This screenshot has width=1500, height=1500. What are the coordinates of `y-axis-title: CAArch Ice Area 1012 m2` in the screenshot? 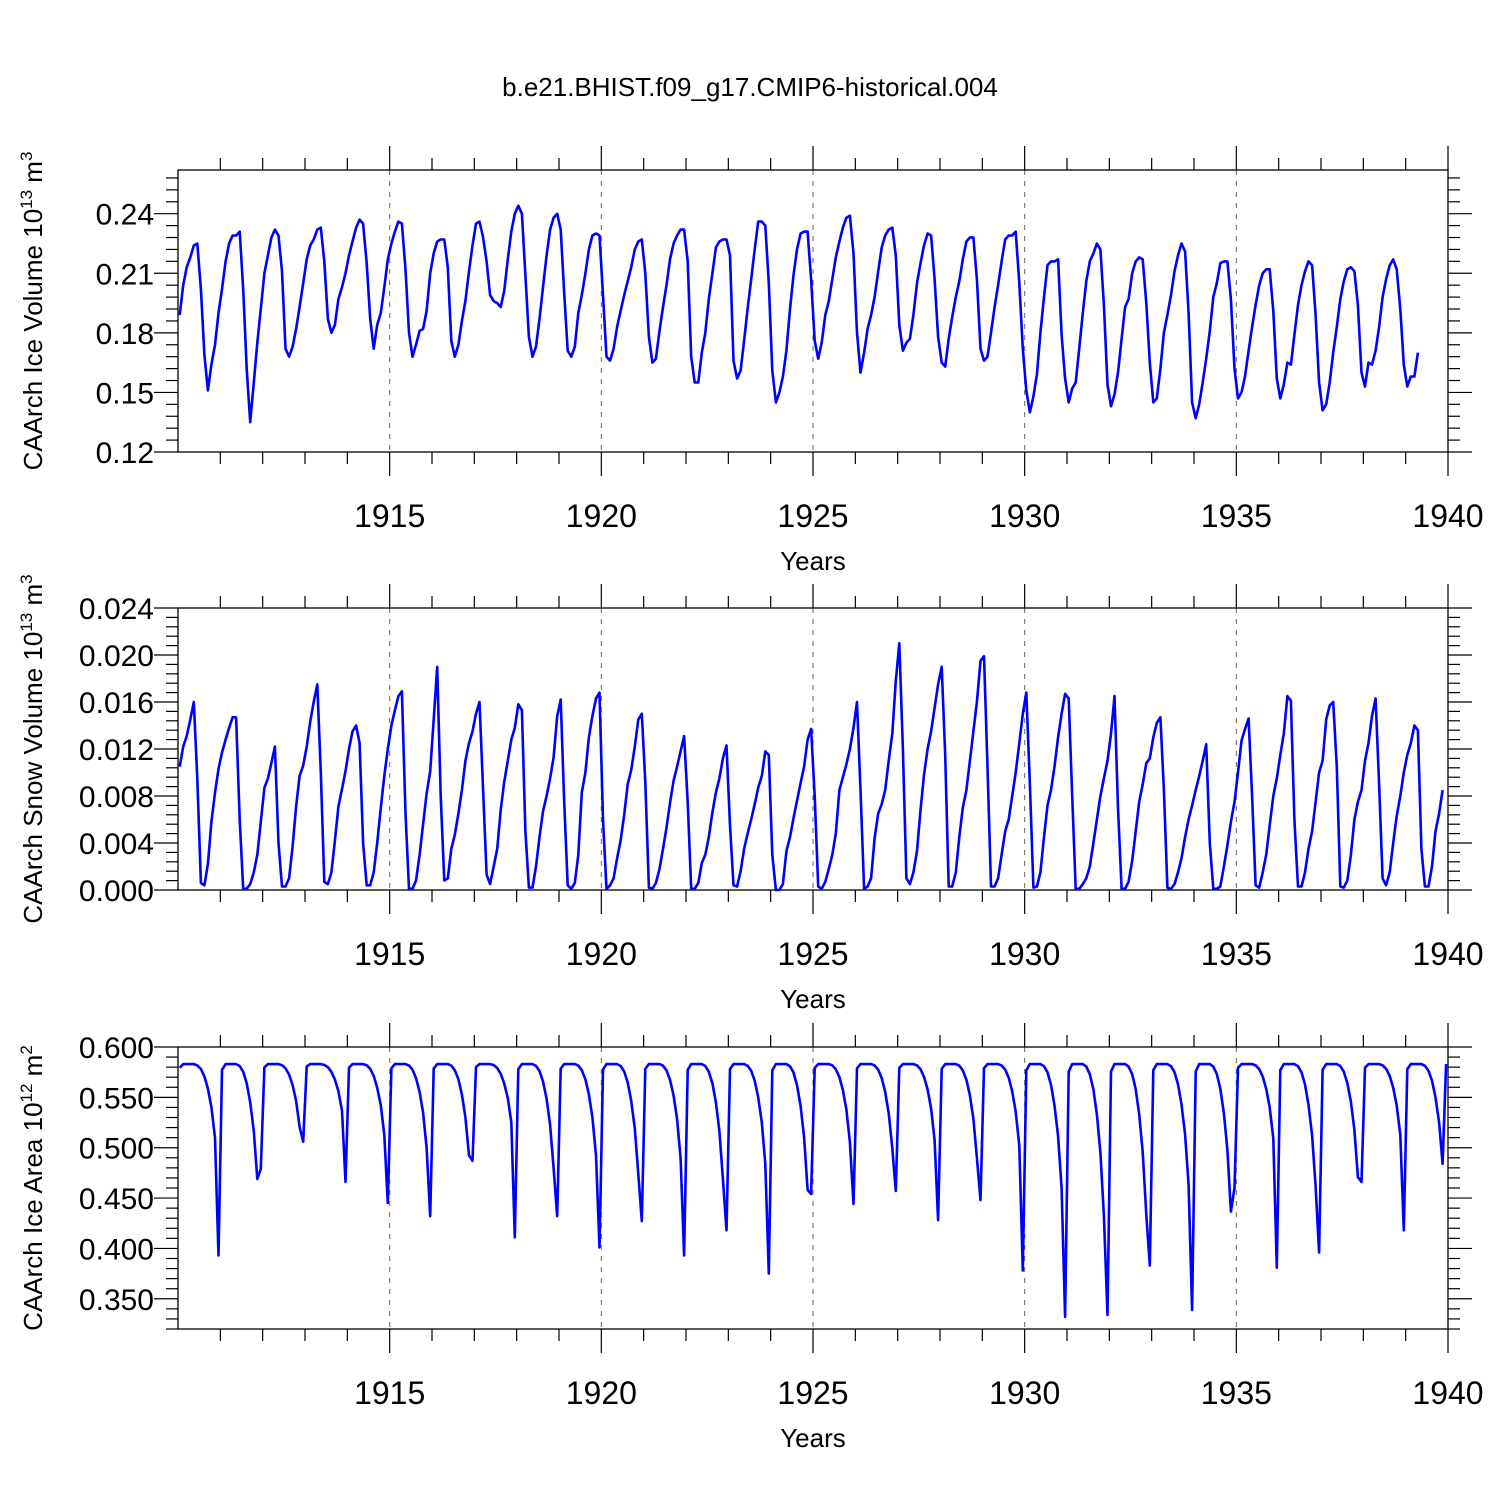 It's located at (32, 1188).